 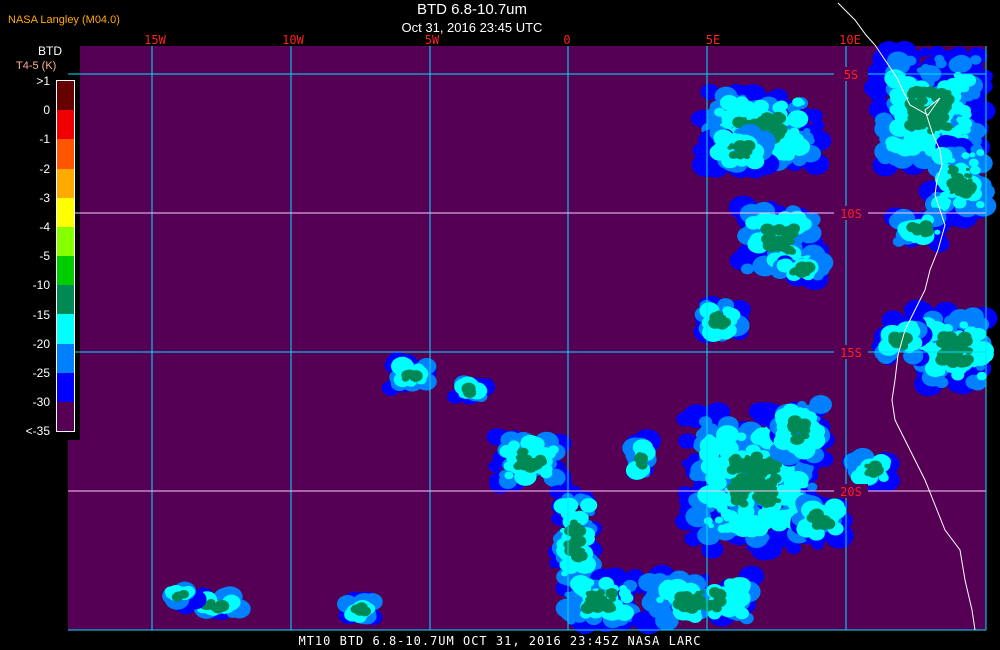 I want to click on longitude-label: 5E, so click(x=713, y=40).